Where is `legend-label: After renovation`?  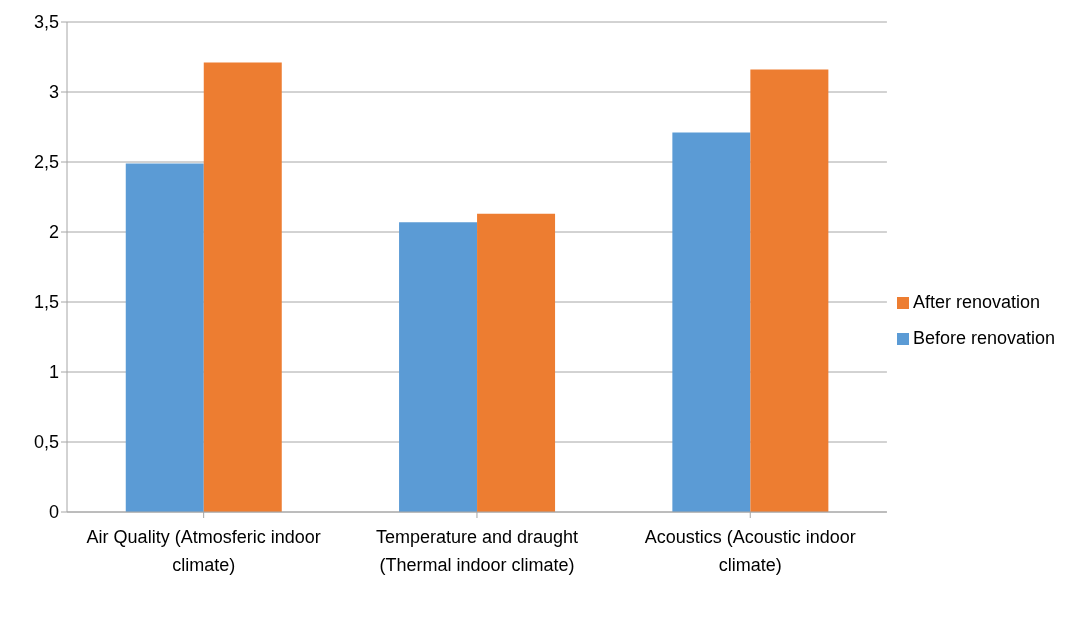 legend-label: After renovation is located at coordinates (976, 302).